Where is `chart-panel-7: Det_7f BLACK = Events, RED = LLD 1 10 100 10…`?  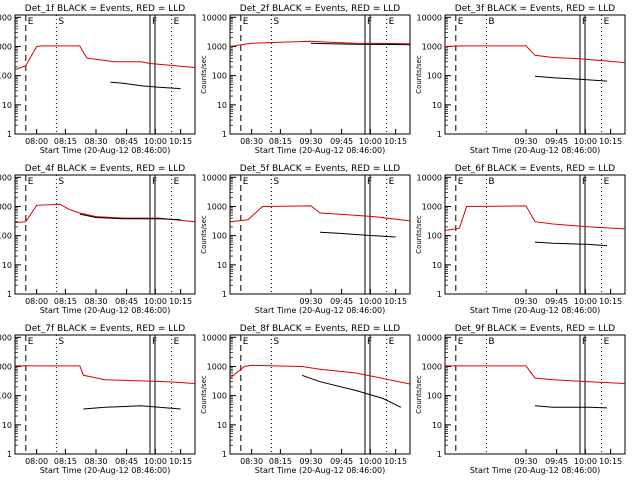 chart-panel-7: Det_7f BLACK = Events, RED = LLD 1 10 100 10… is located at coordinates (98, 399).